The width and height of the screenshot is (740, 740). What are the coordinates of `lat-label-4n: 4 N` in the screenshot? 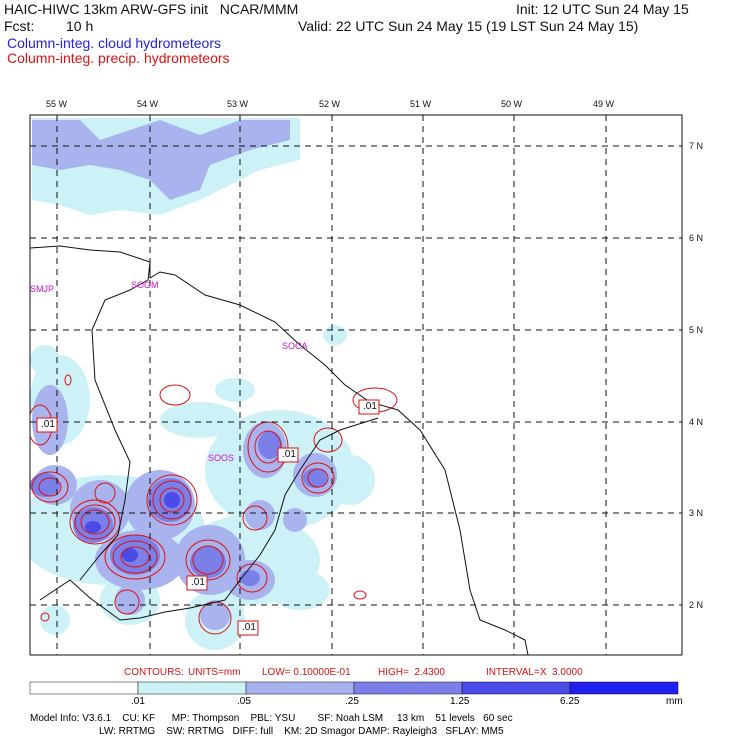 It's located at (696, 422).